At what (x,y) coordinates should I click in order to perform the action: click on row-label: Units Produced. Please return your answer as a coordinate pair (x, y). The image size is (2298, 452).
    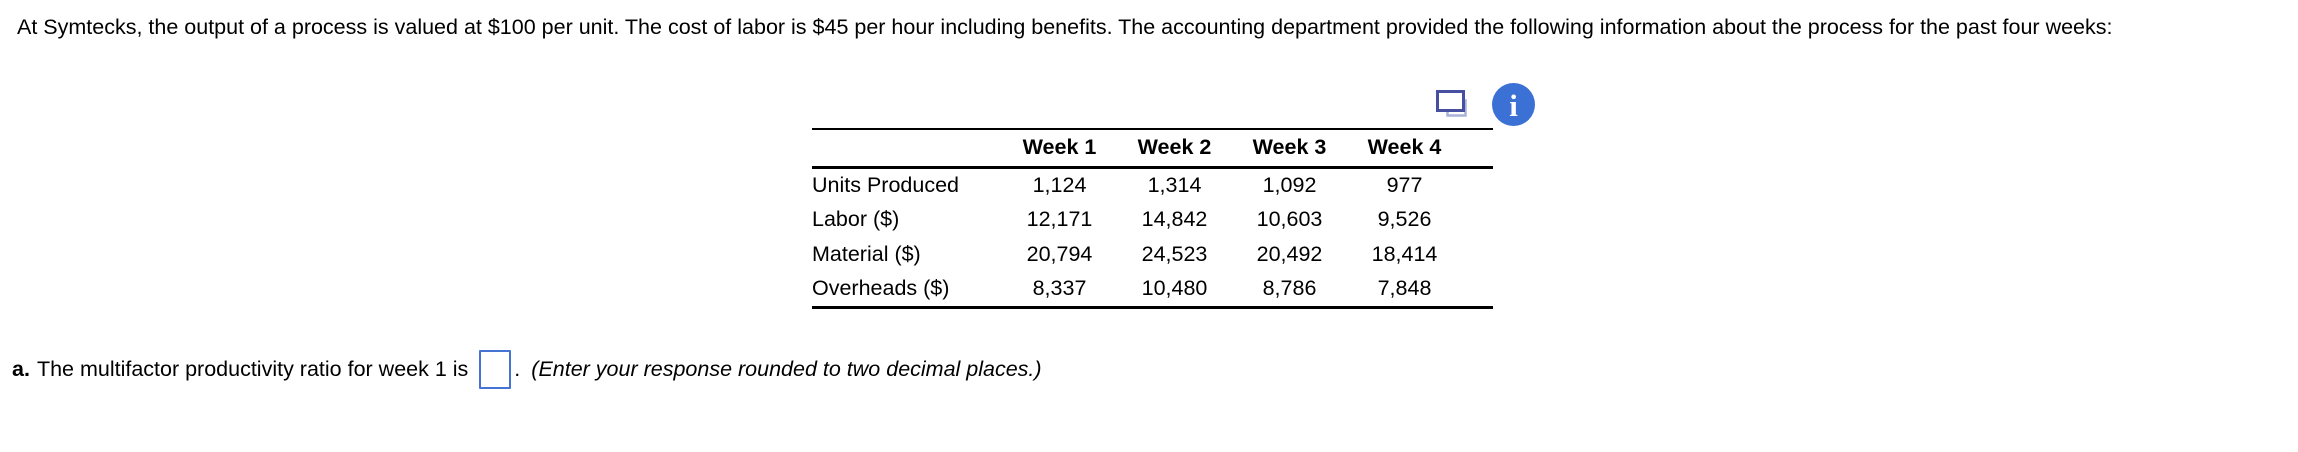
    Looking at the image, I should click on (885, 184).